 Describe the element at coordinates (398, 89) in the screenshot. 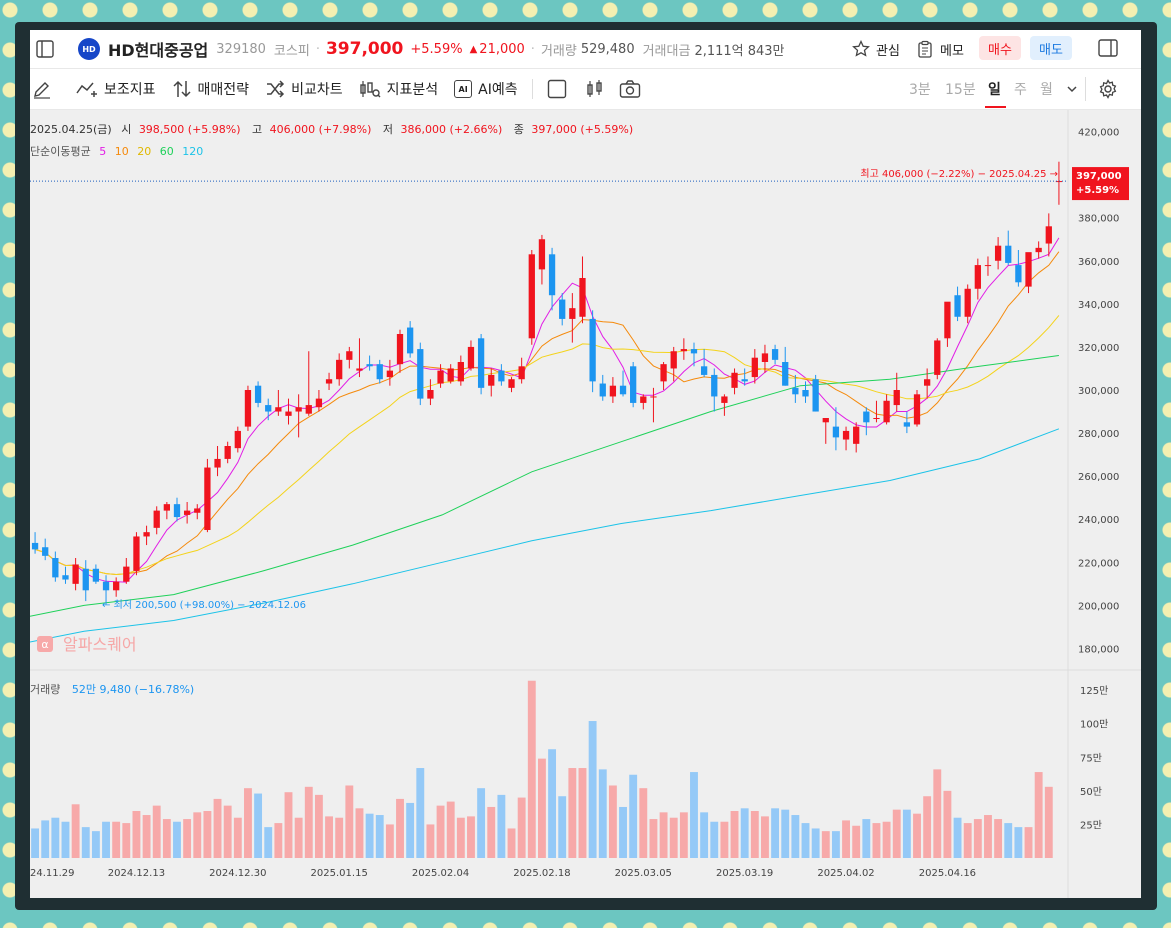

I see `analysis-button: 지표분석` at that location.